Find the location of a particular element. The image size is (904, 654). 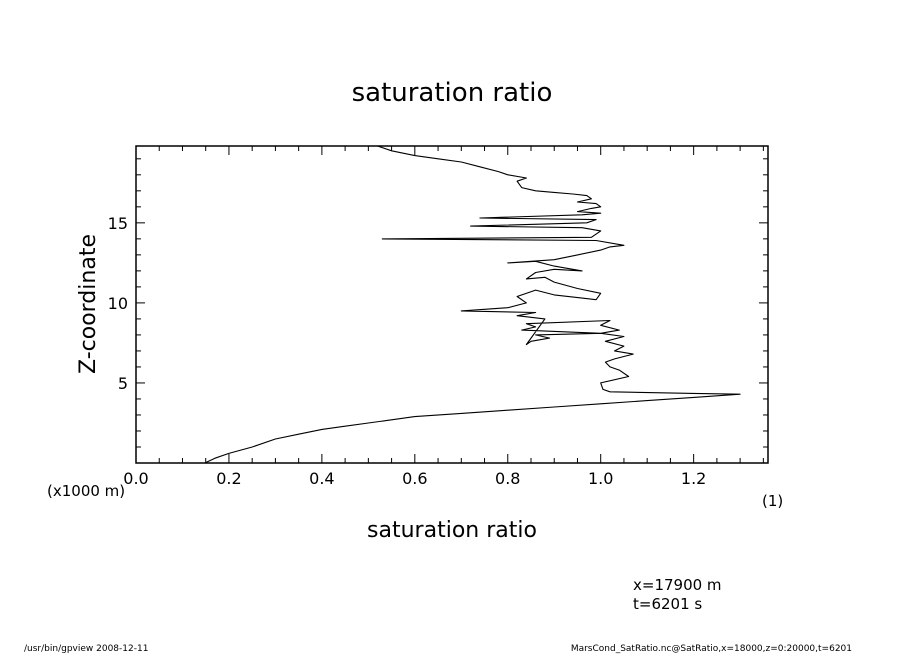

x-tick-label: 1.2 is located at coordinates (693, 478).